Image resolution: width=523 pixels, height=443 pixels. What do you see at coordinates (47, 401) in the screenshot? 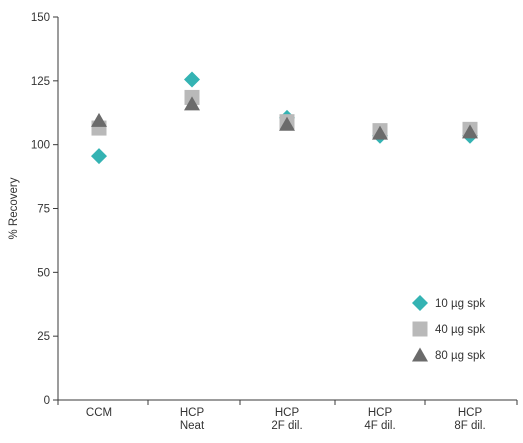
I see `y-tick-label: 0` at bounding box center [47, 401].